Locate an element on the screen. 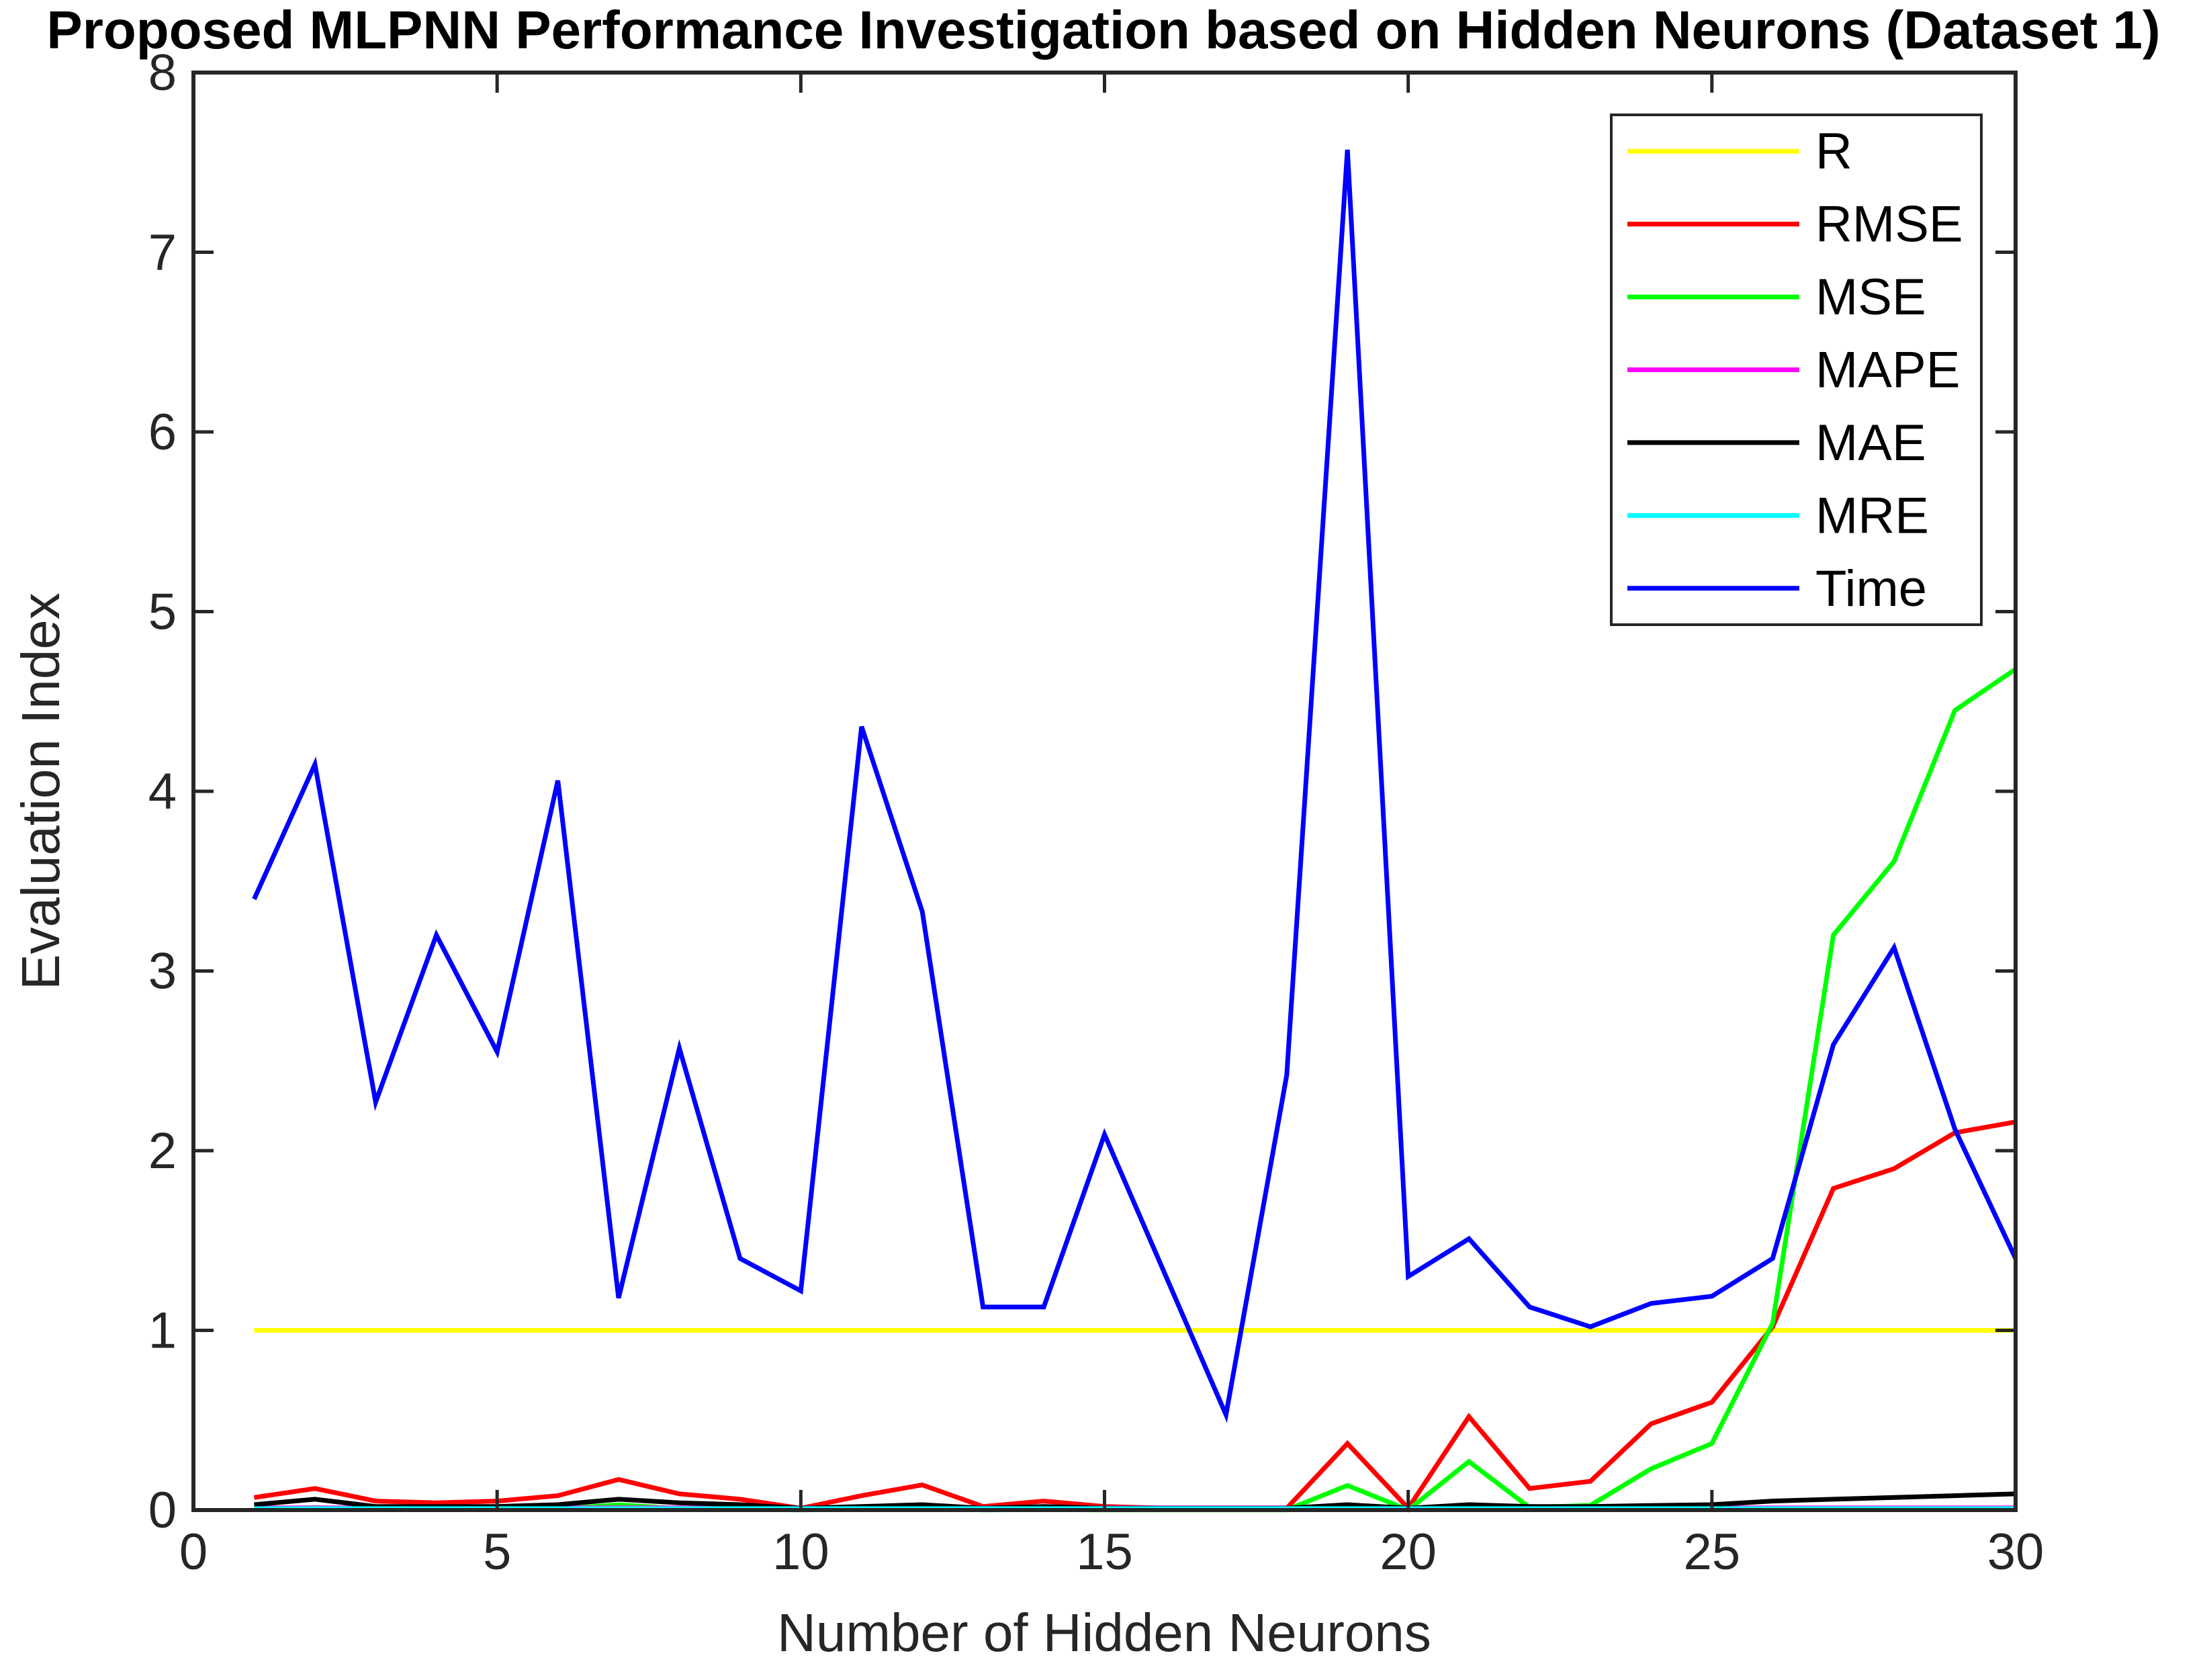 Image resolution: width=2207 pixels, height=1680 pixels. y-tick-label: 5 is located at coordinates (162, 612).